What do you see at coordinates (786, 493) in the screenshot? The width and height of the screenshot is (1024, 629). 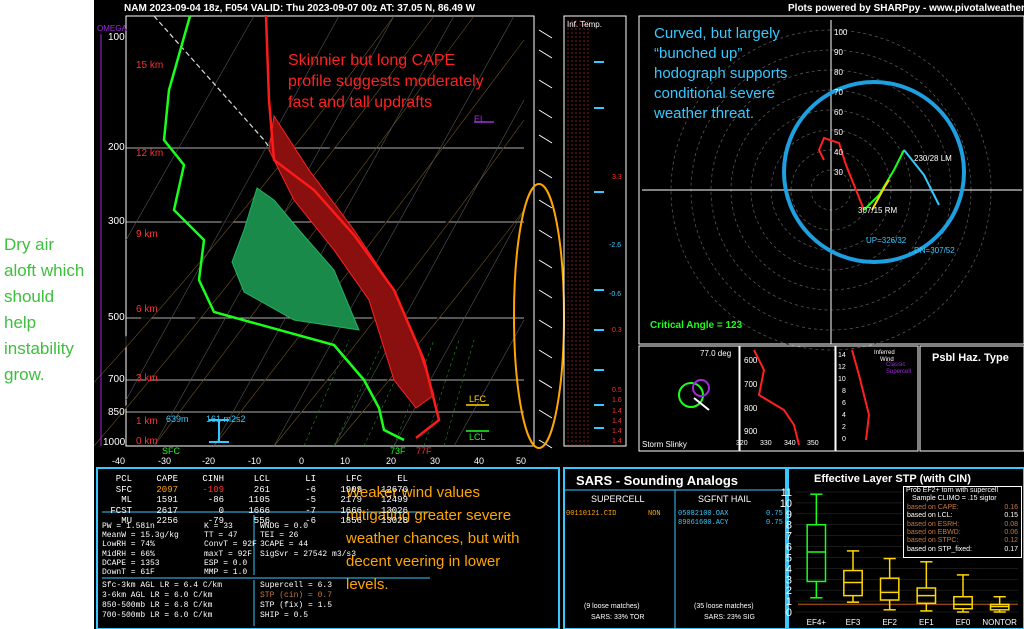 I see `stp-y-tick: 11` at bounding box center [786, 493].